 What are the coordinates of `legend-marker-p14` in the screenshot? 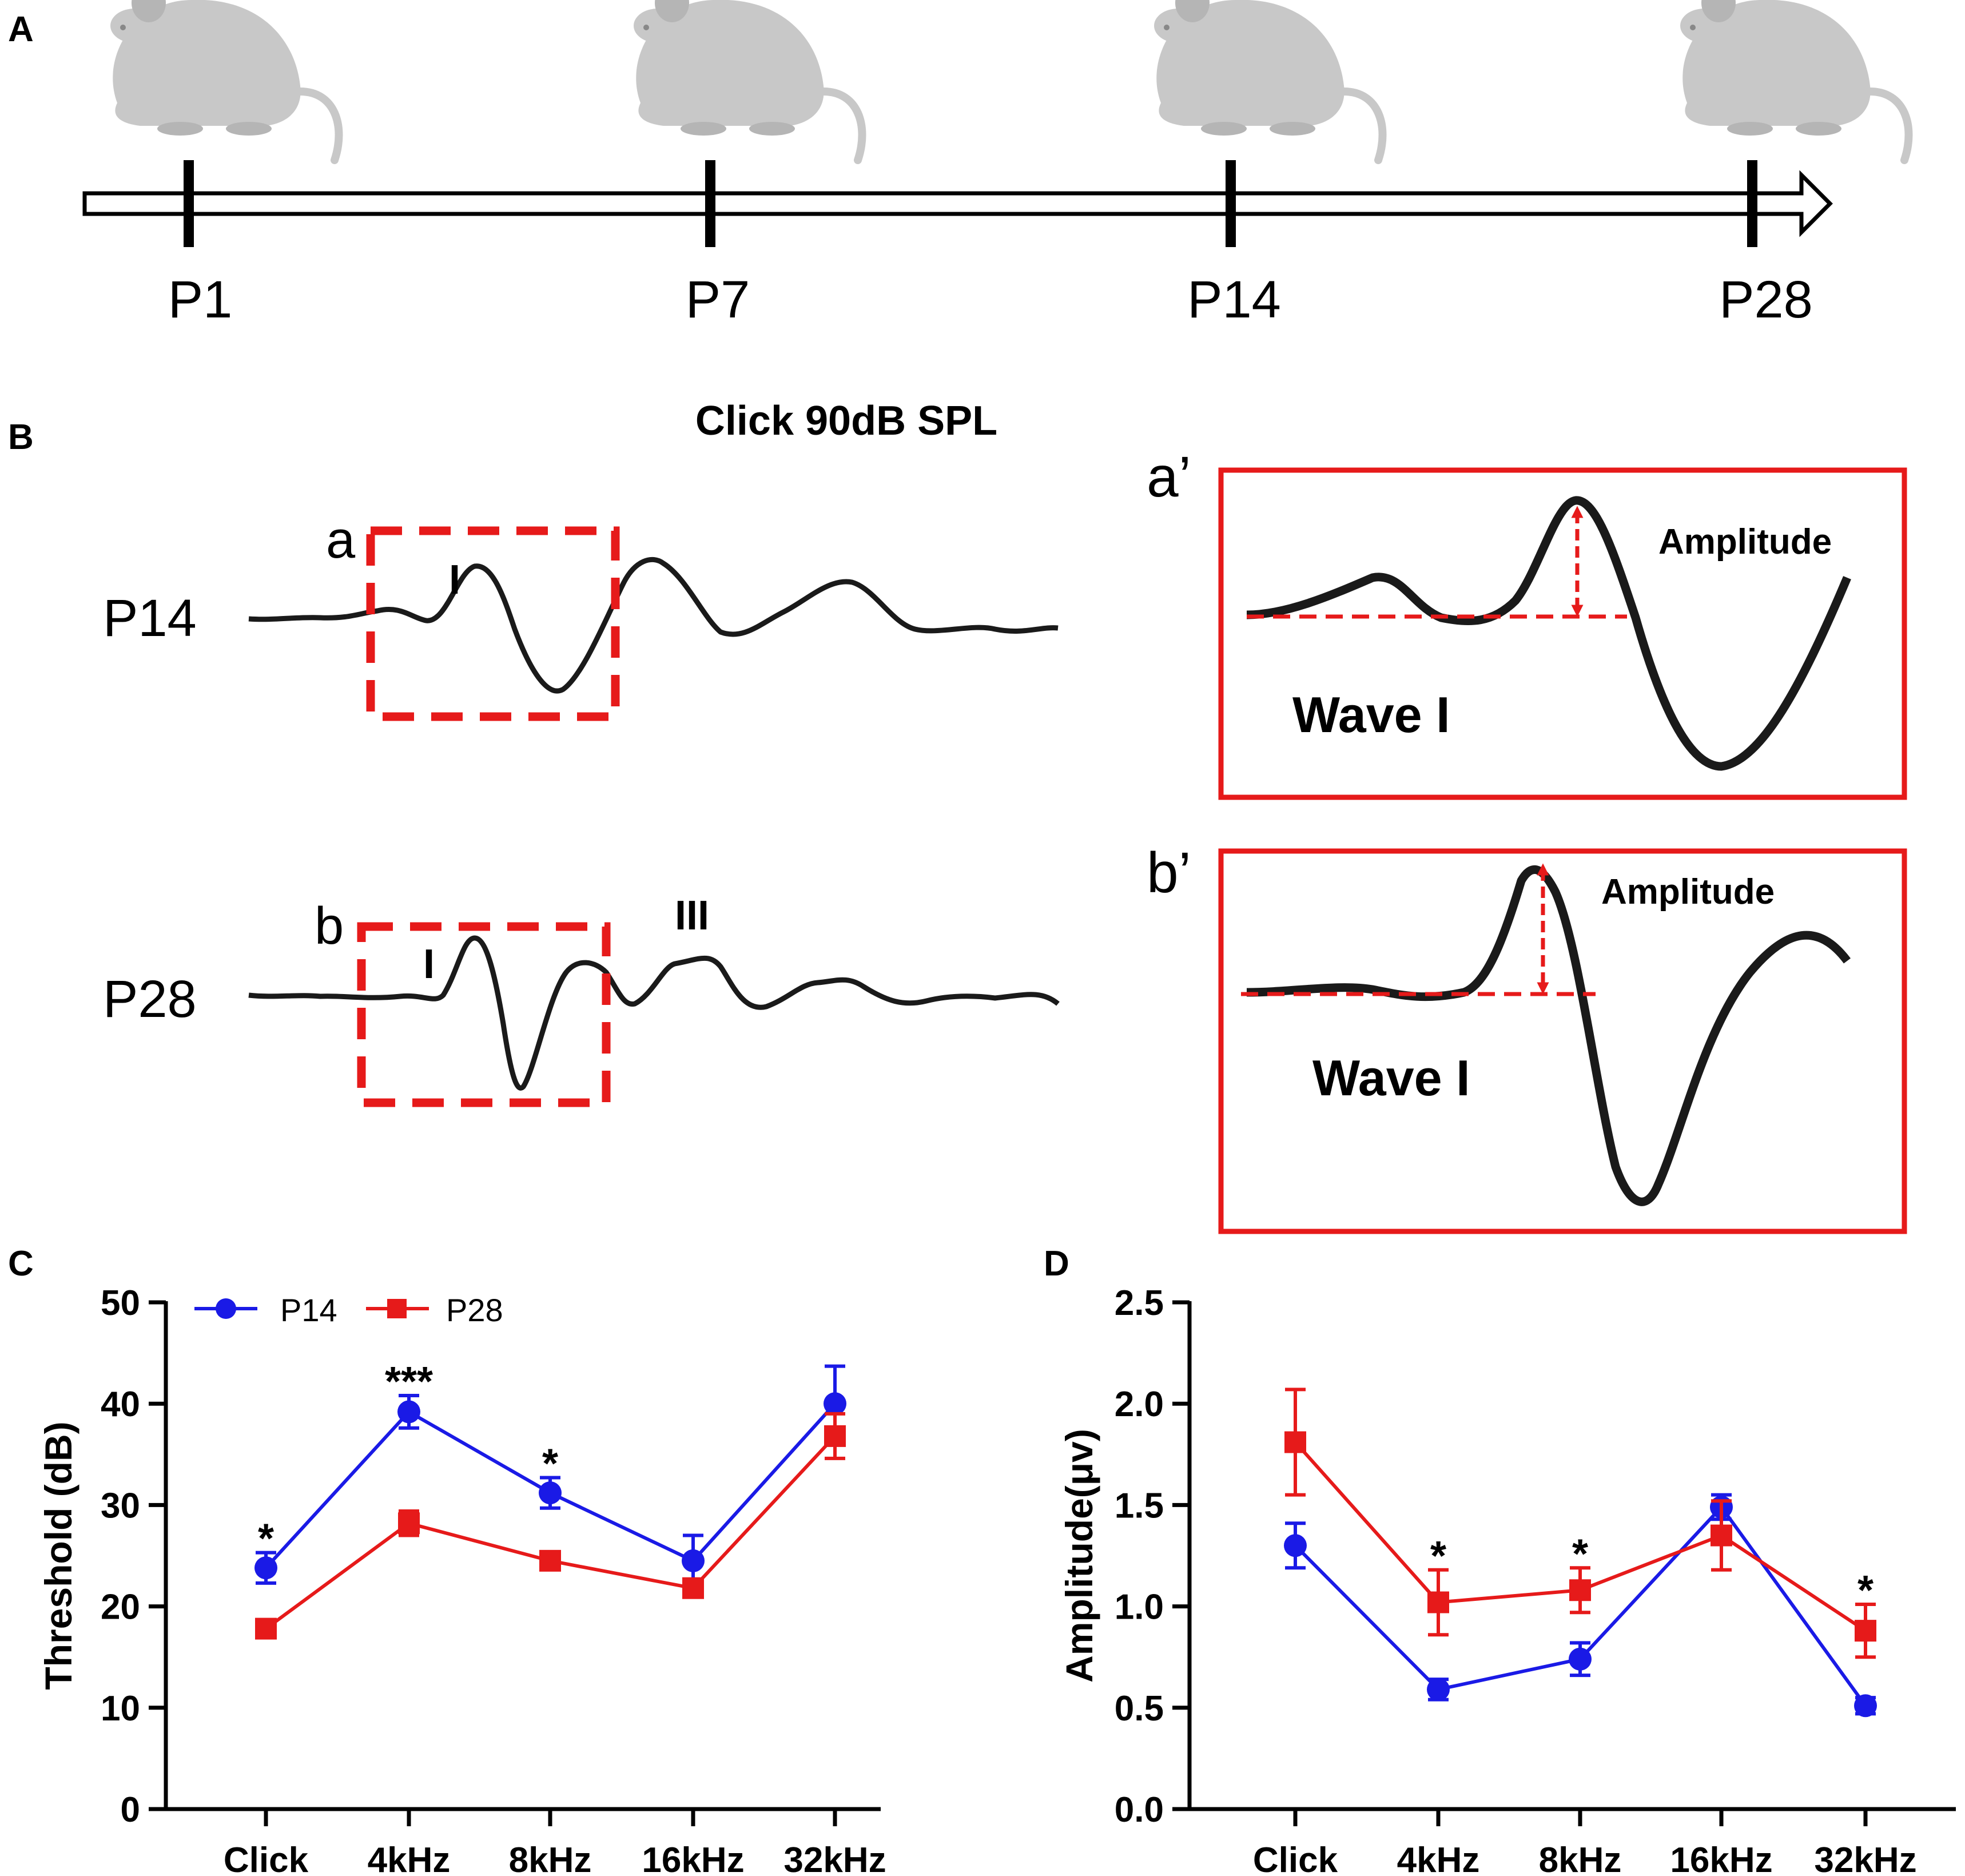 It's located at (226, 1308).